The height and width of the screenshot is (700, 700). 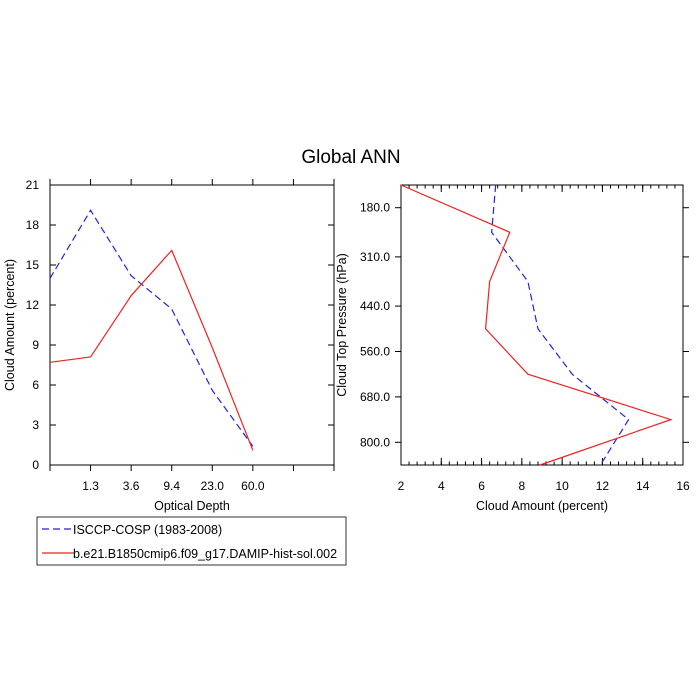 I want to click on y-tick-label: 15, so click(x=33, y=265).